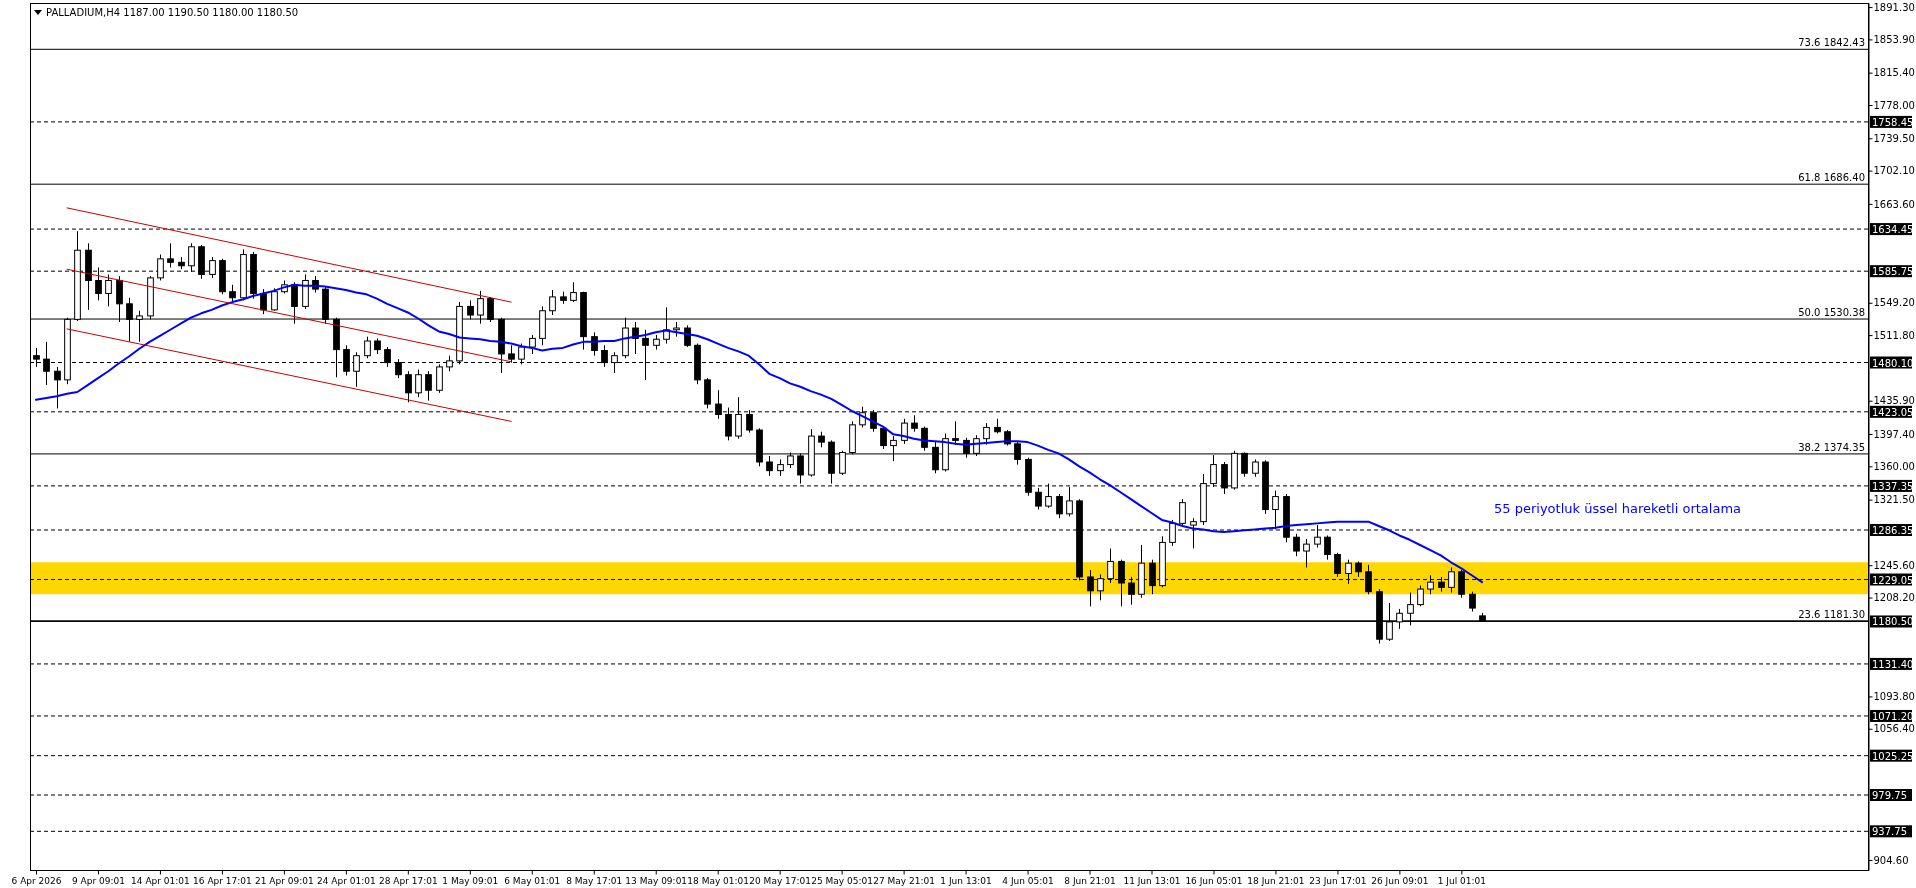 The height and width of the screenshot is (888, 1916). What do you see at coordinates (172, 12) in the screenshot?
I see `chart-title: PALLADIUM,H4 1187.00 1190.50 1180.00 1180.50` at bounding box center [172, 12].